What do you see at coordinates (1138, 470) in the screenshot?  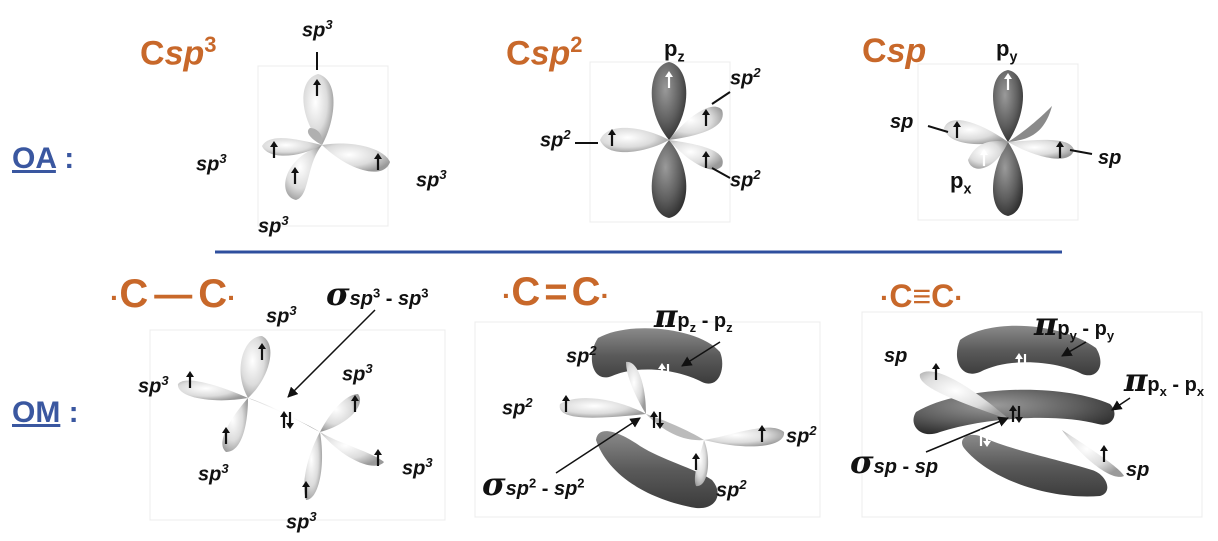 I see `label-om-sp-b: sp` at bounding box center [1138, 470].